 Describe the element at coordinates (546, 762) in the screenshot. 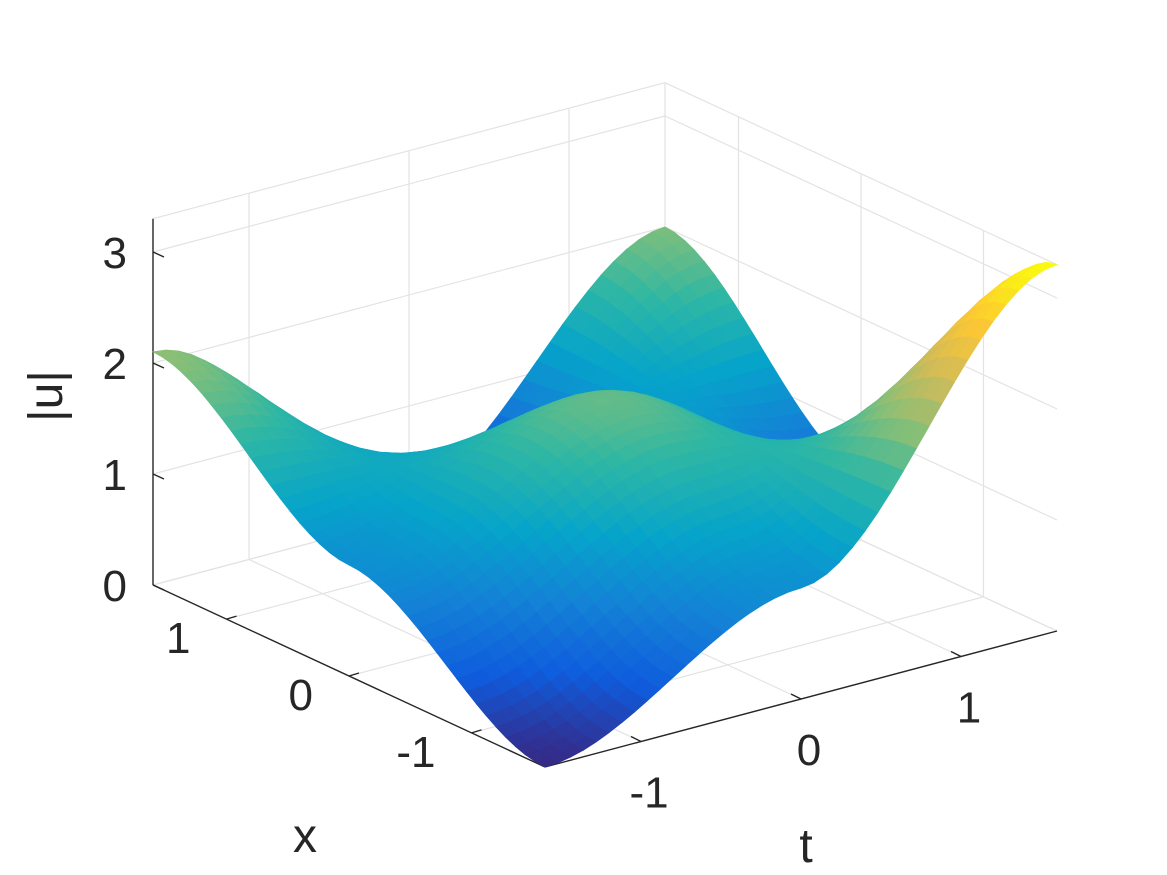

I see `surface-patch` at that location.